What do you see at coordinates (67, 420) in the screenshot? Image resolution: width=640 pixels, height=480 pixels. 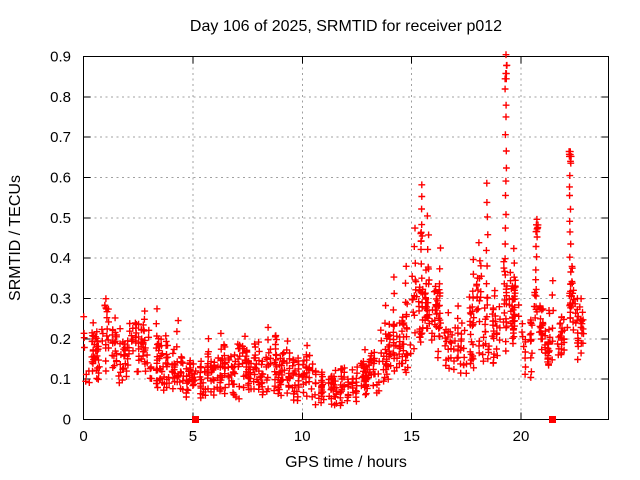 I see `y-tick-label: 0` at bounding box center [67, 420].